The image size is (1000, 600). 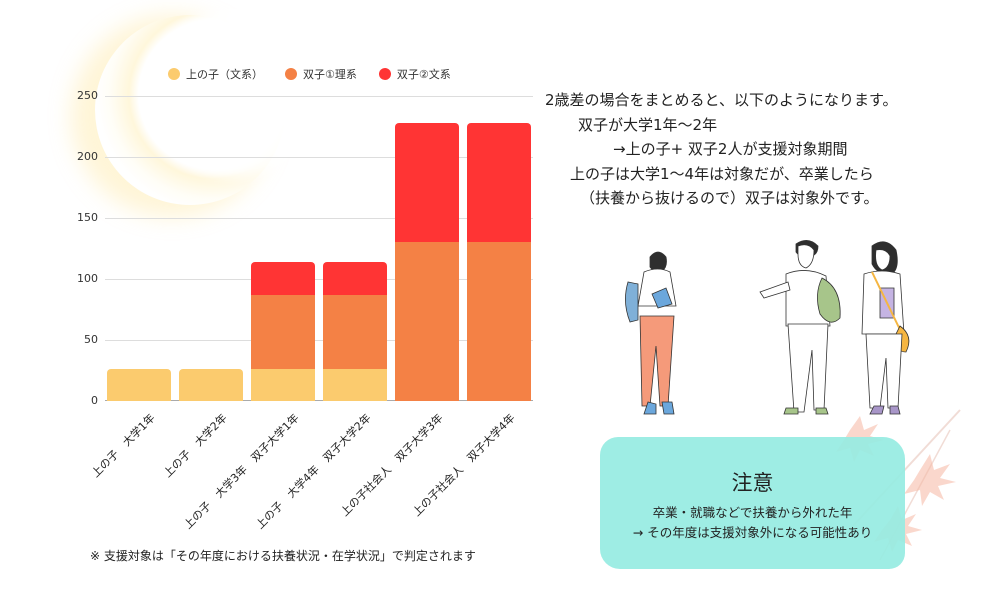 What do you see at coordinates (195, 446) in the screenshot?
I see `x-tick-label: 上の子 大学2年` at bounding box center [195, 446].